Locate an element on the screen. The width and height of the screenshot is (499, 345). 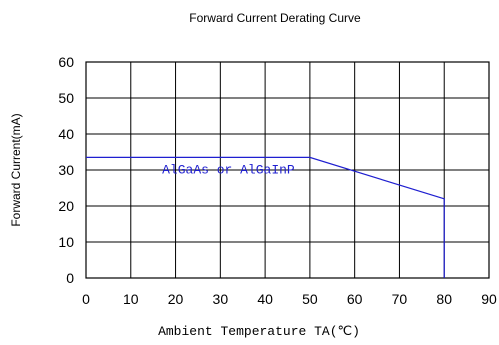
x-tick-70: 70 is located at coordinates (400, 299).